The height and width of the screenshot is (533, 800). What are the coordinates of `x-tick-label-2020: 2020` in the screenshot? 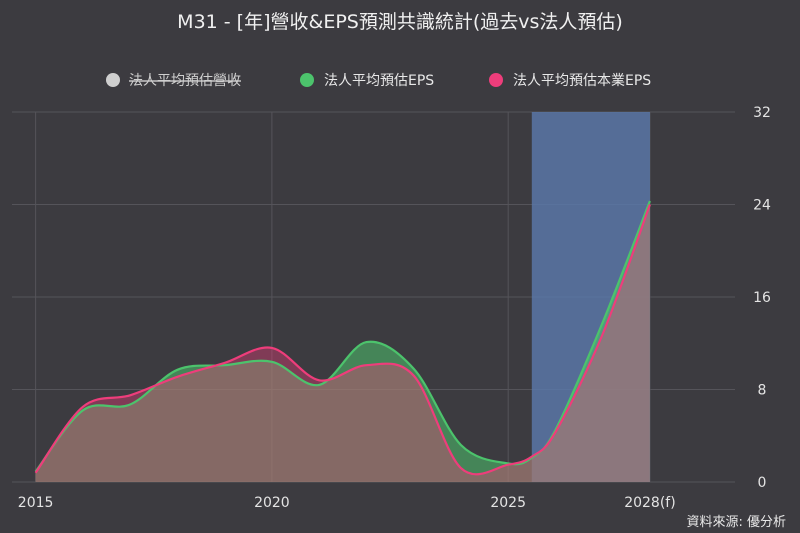 It's located at (272, 503).